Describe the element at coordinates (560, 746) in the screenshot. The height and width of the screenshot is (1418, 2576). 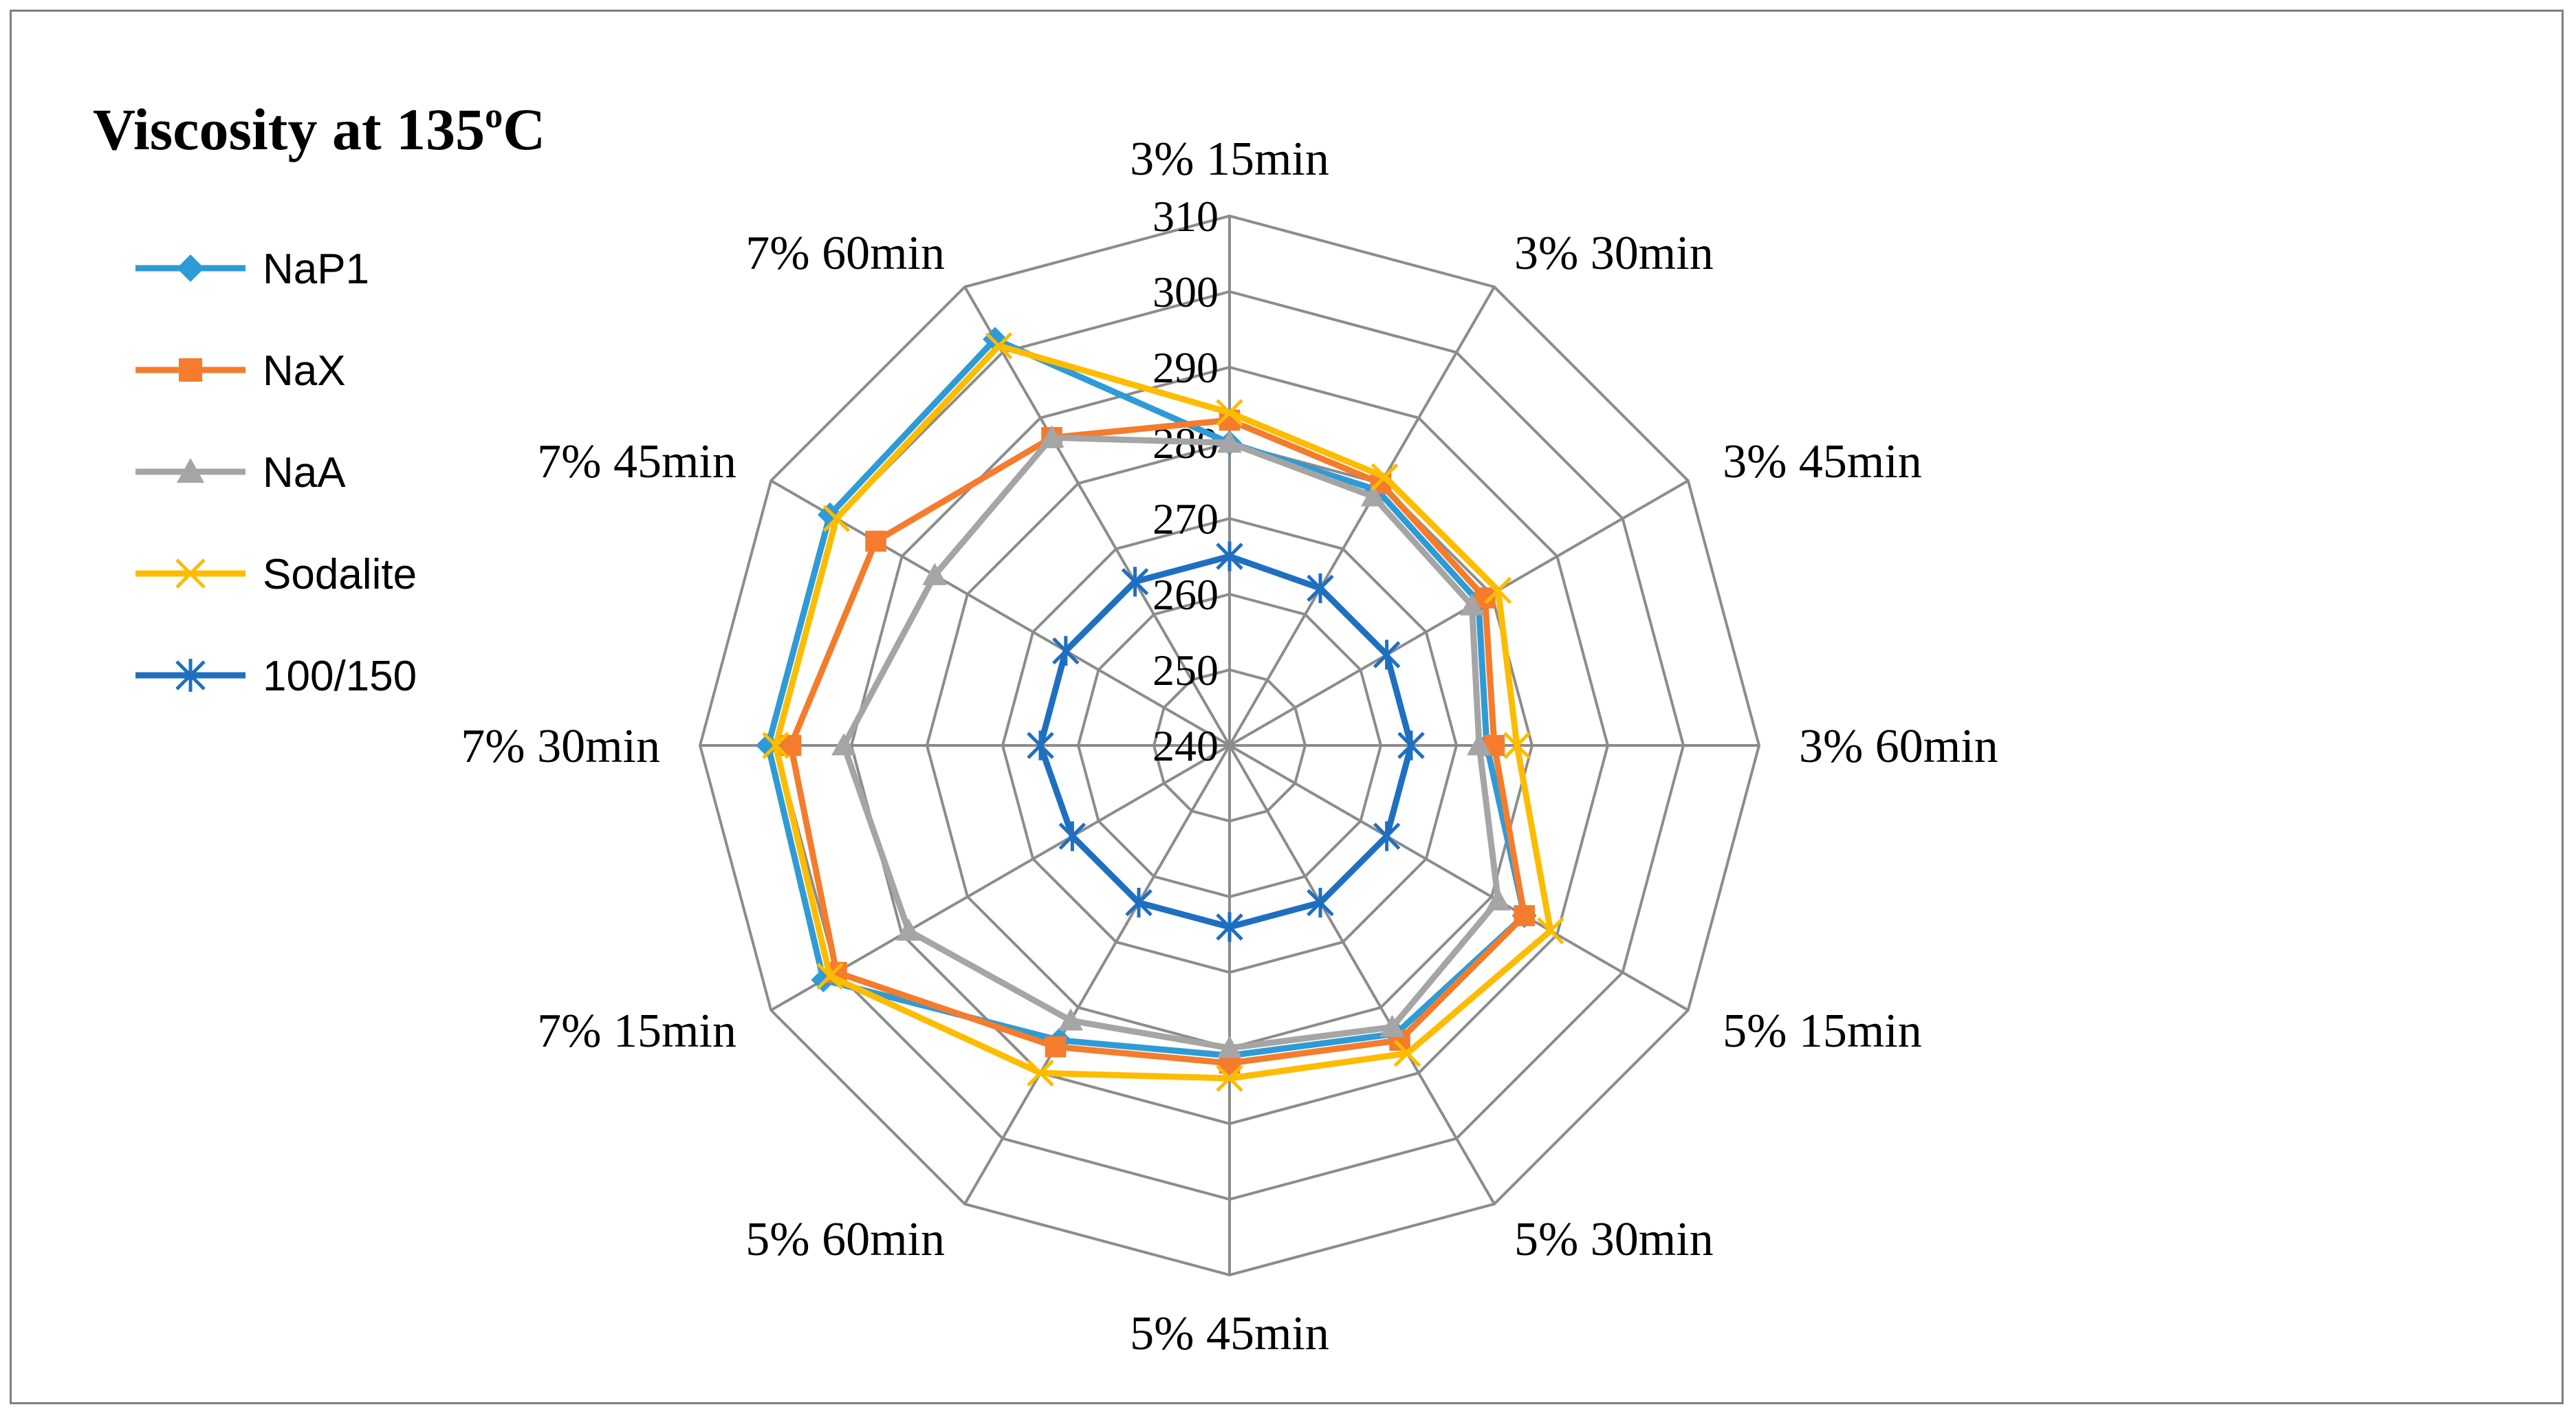
I see `category-label: 7% 30min` at that location.